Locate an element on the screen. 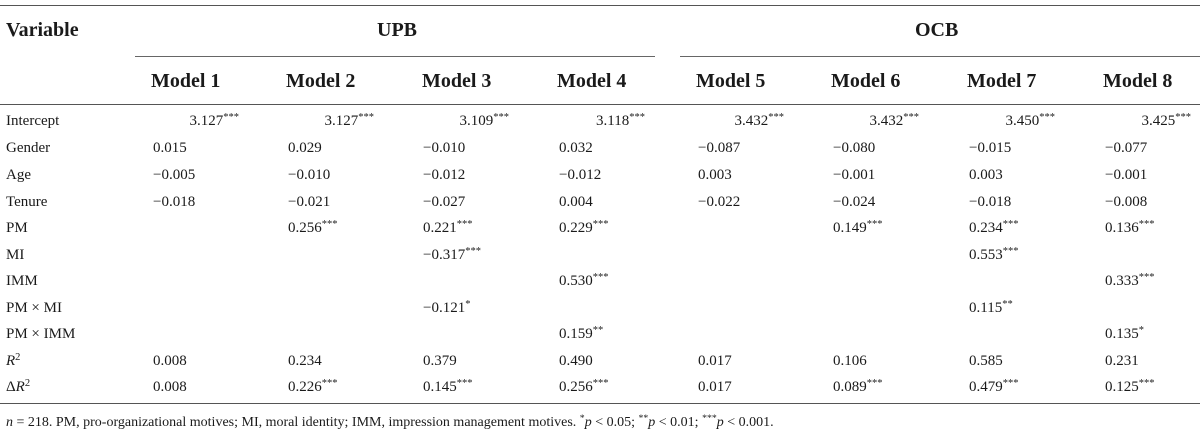  row-label: PM is located at coordinates (17, 228).